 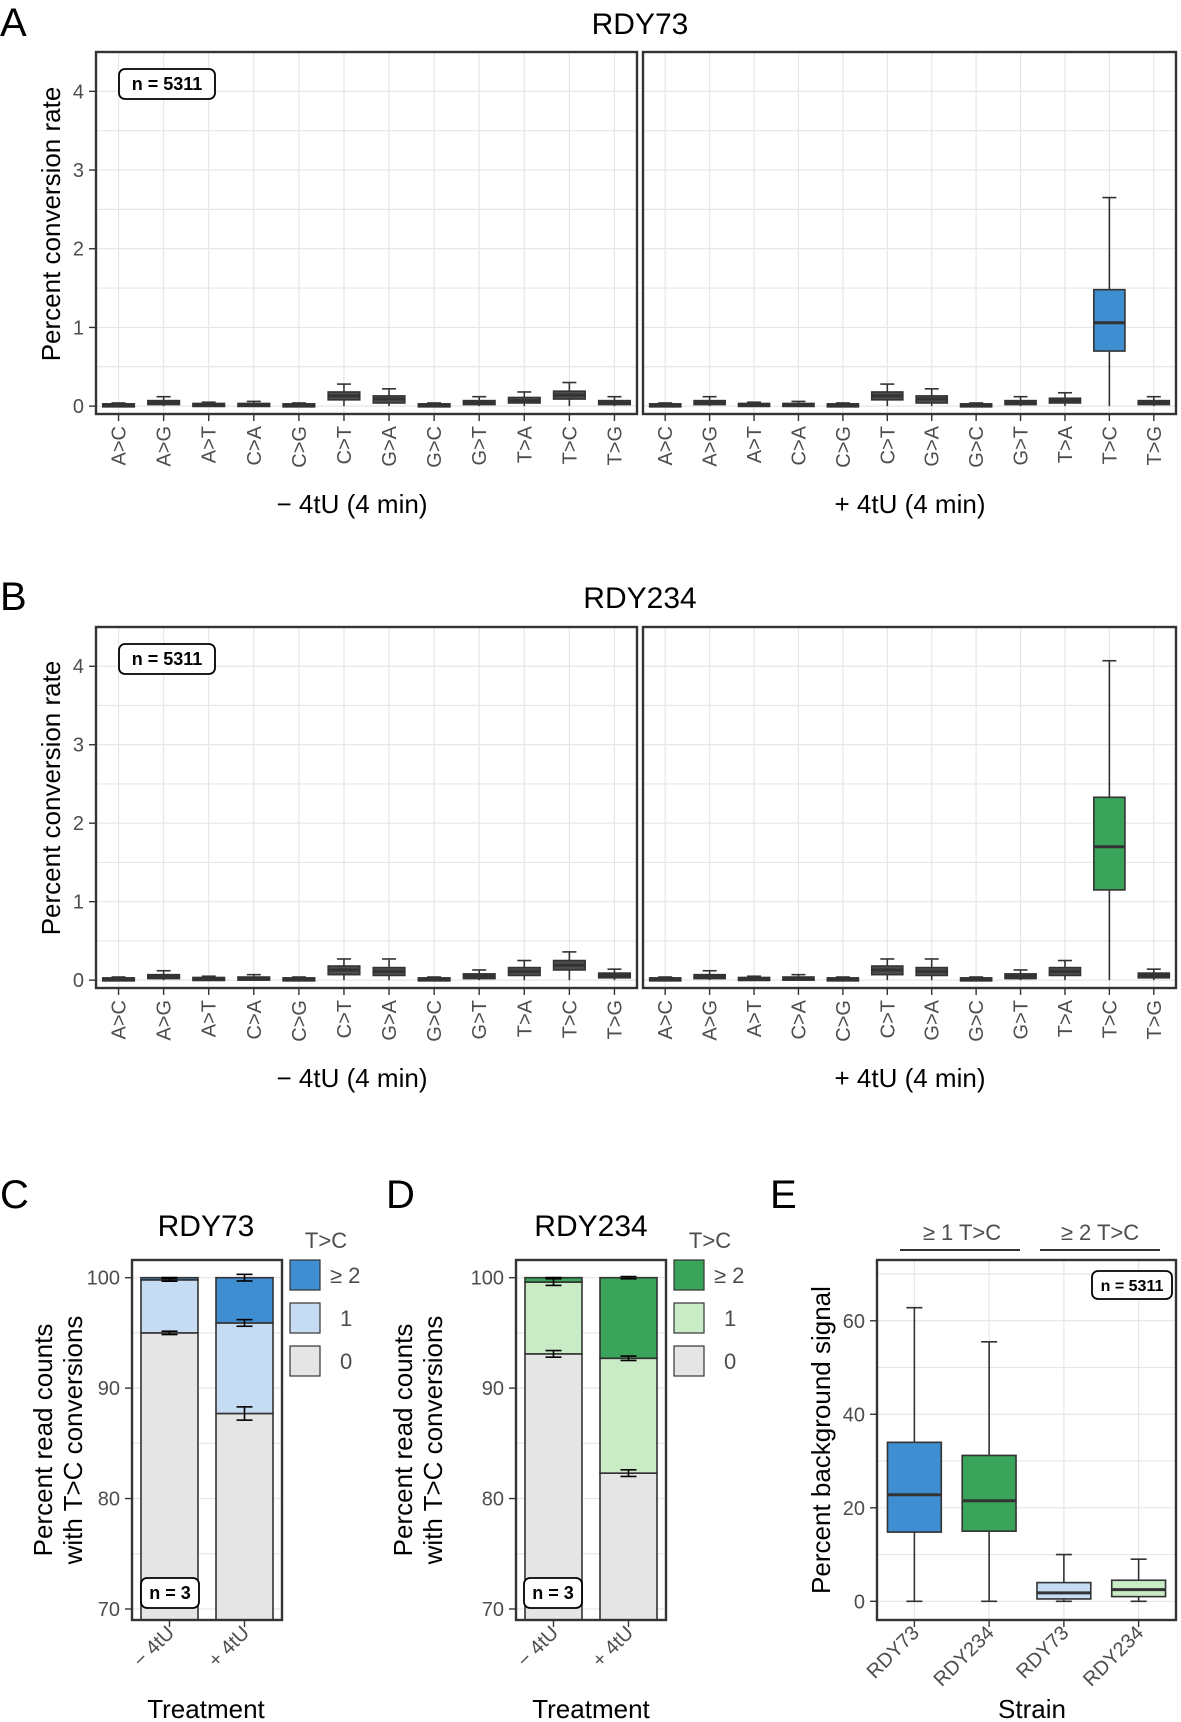 I want to click on a-minus-xtick-label: T>C, so click(x=570, y=445).